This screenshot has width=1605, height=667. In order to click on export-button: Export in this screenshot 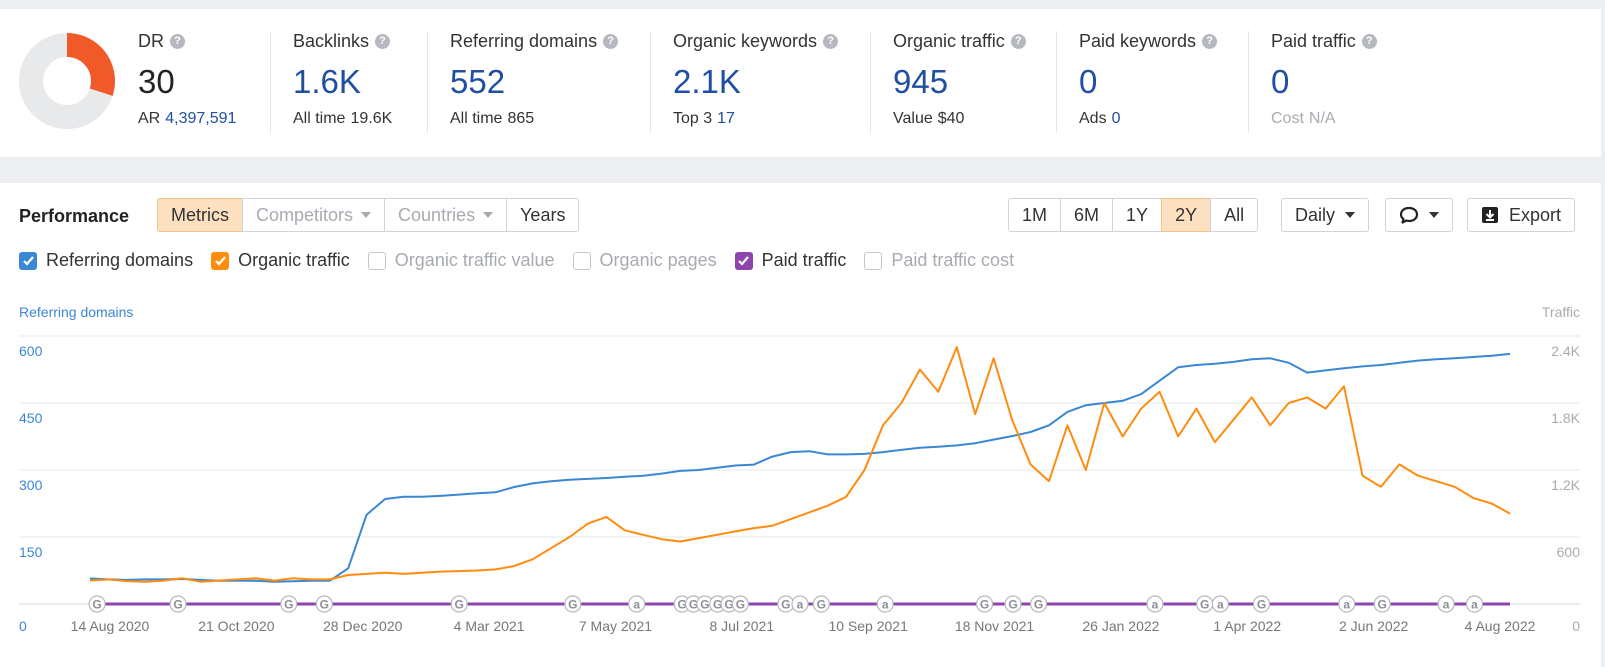, I will do `click(1521, 215)`.